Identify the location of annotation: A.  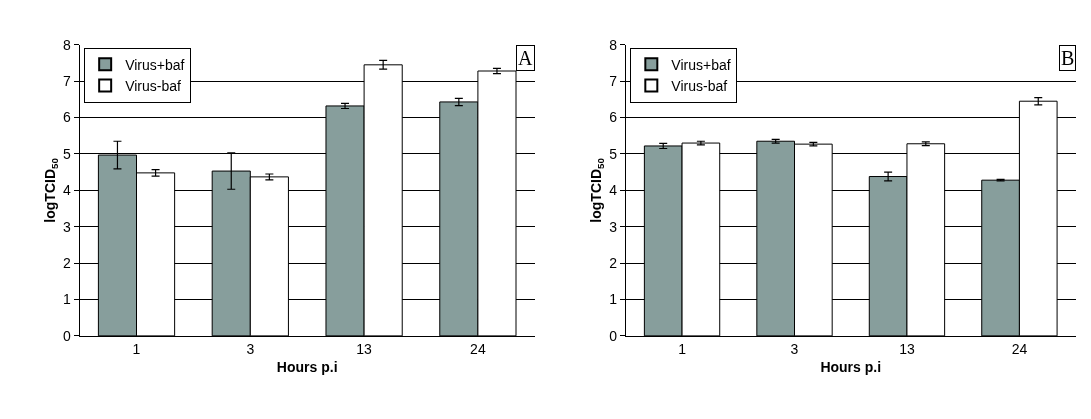
(525, 58).